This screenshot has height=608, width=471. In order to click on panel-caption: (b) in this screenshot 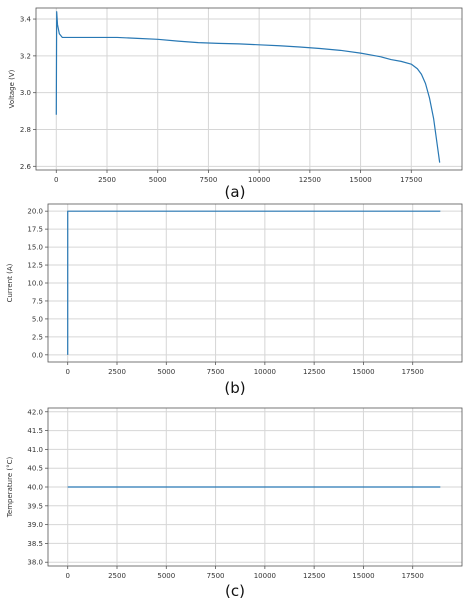, I will do `click(234, 388)`.